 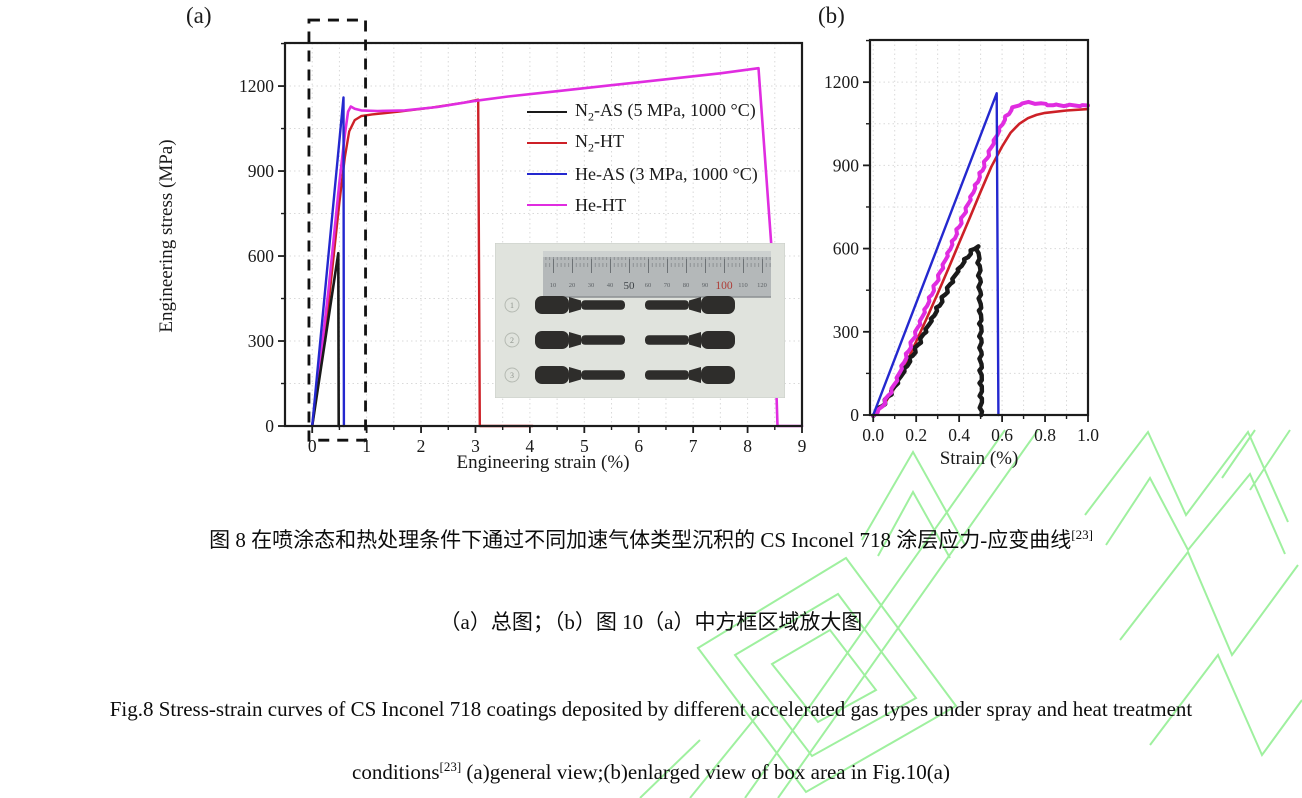 What do you see at coordinates (657, 274) in the screenshot?
I see `steel-ruler: 10 20 30 40 50 60 70 80 90 100 110 120` at bounding box center [657, 274].